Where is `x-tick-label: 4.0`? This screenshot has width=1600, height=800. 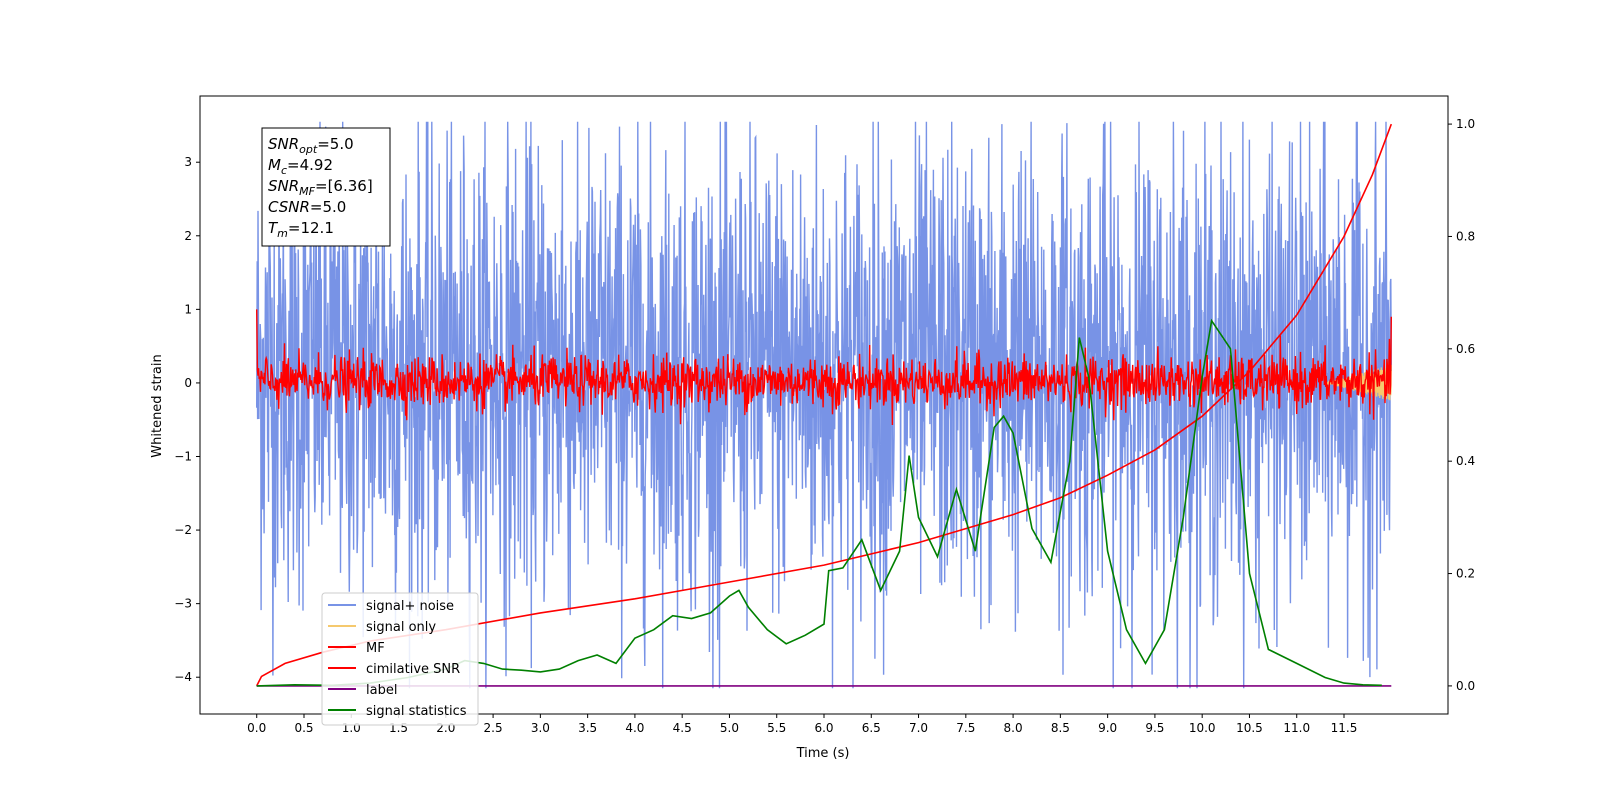
x-tick-label: 4.0 is located at coordinates (634, 728).